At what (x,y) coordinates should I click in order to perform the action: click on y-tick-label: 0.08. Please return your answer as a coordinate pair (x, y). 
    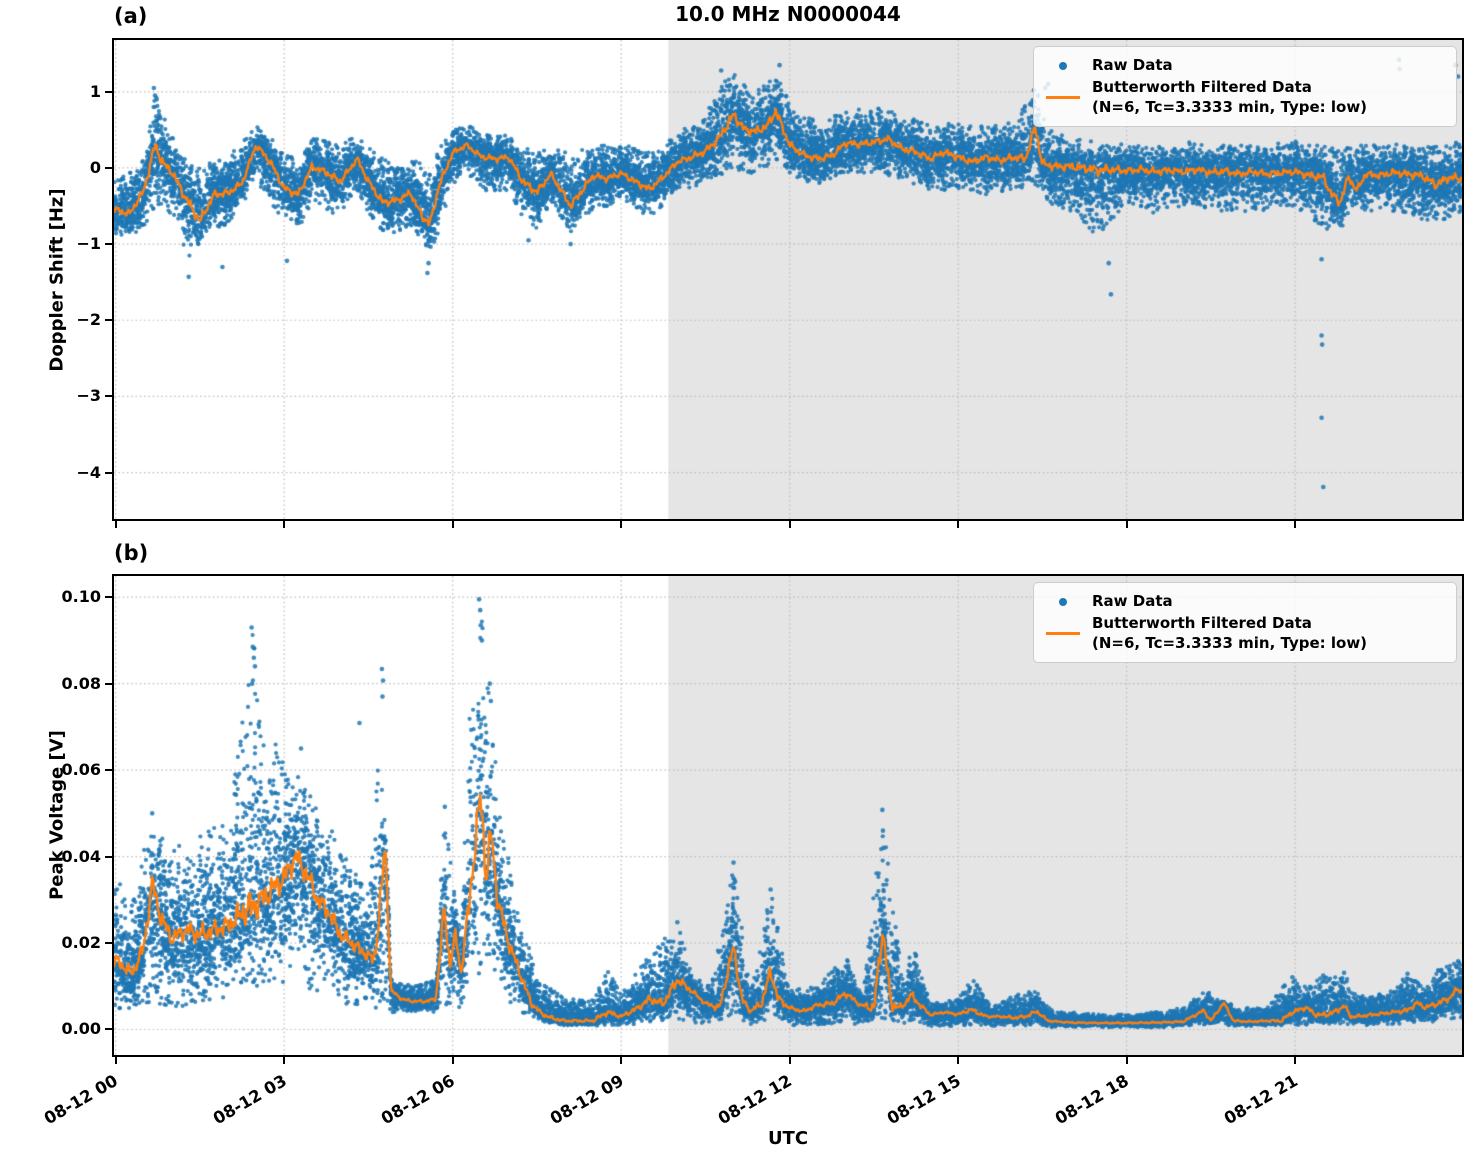
    Looking at the image, I should click on (81, 683).